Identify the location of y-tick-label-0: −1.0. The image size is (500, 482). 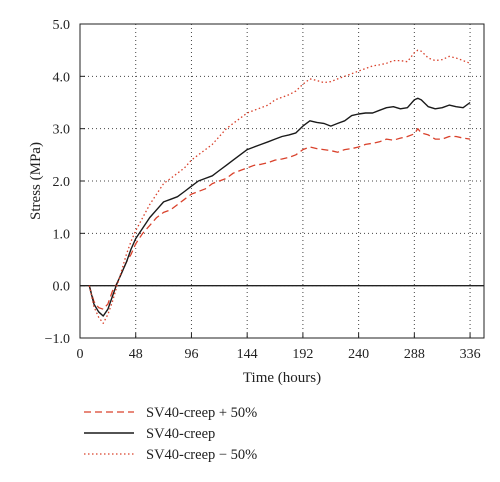
(57, 339).